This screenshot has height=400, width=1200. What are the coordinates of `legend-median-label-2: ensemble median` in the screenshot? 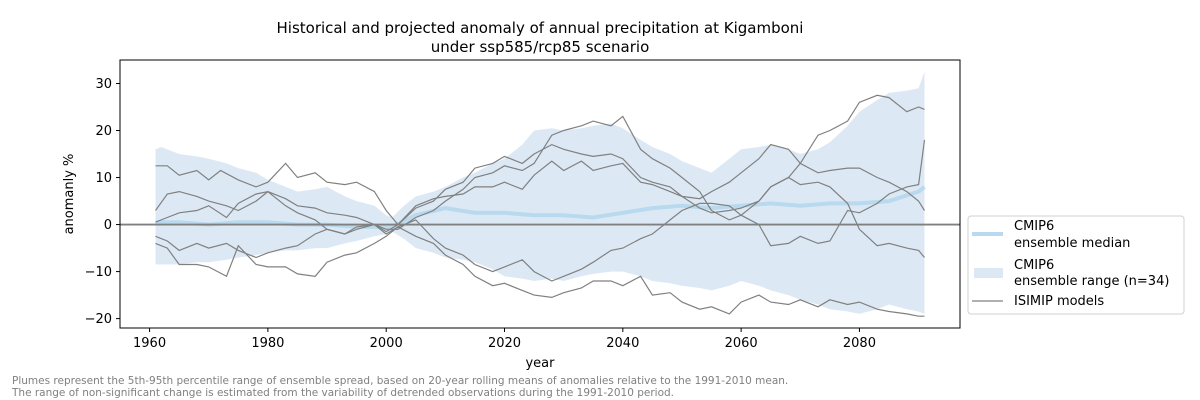 It's located at (1072, 243).